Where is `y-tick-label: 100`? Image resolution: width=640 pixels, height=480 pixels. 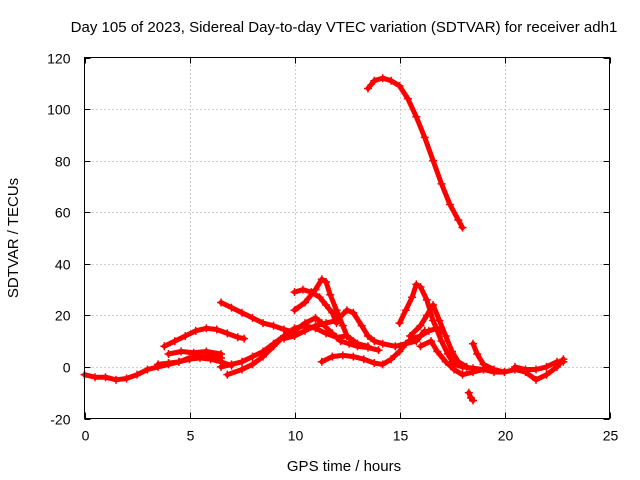
y-tick-label: 100 is located at coordinates (59, 110).